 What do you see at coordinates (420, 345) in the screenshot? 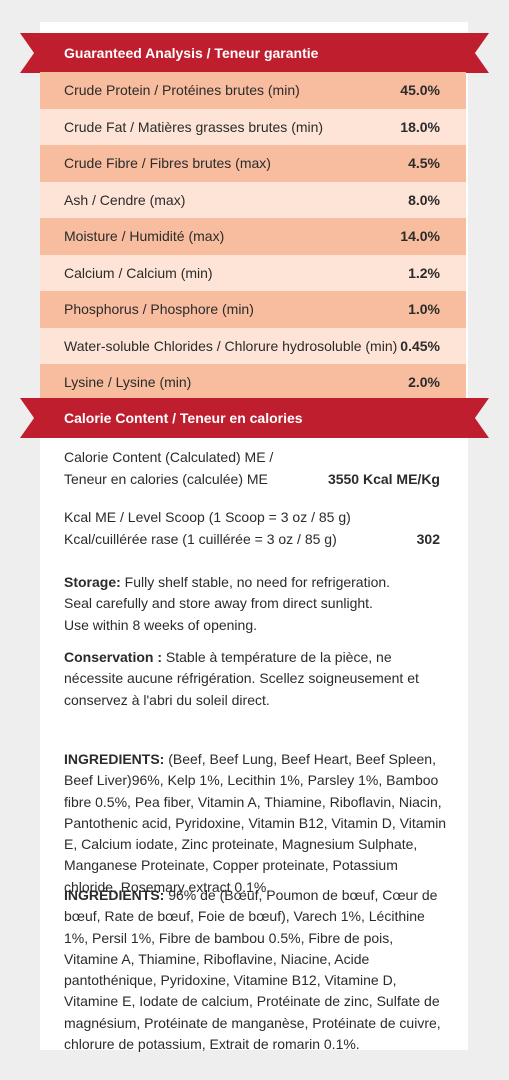
I see `analysis-value: 0.45%` at bounding box center [420, 345].